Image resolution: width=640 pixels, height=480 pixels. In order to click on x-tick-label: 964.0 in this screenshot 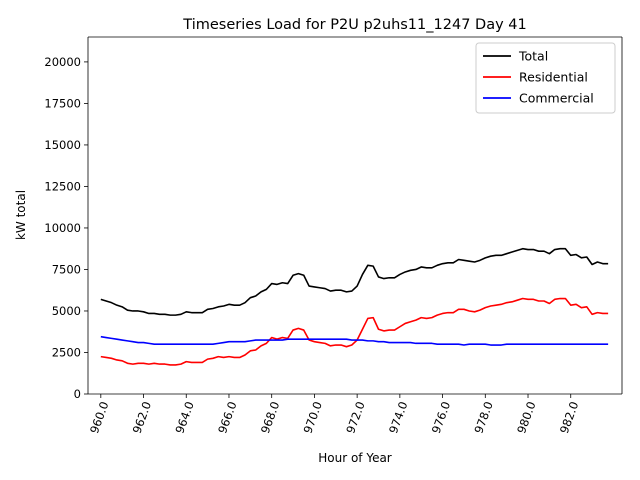, I will do `click(184, 418)`.